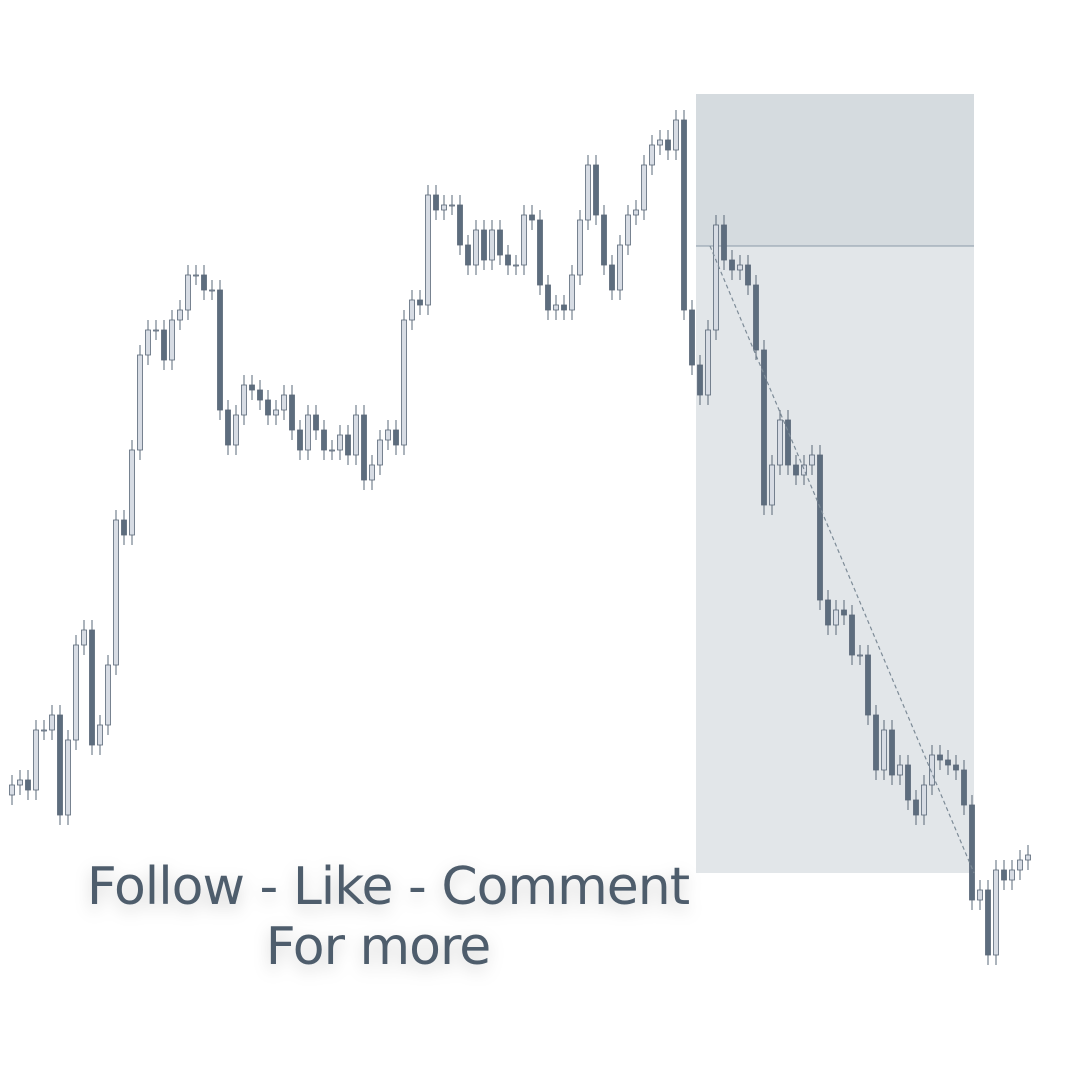 Image resolution: width=1080 pixels, height=1080 pixels. What do you see at coordinates (388, 887) in the screenshot?
I see `annotation: Follow - Like - Comment` at bounding box center [388, 887].